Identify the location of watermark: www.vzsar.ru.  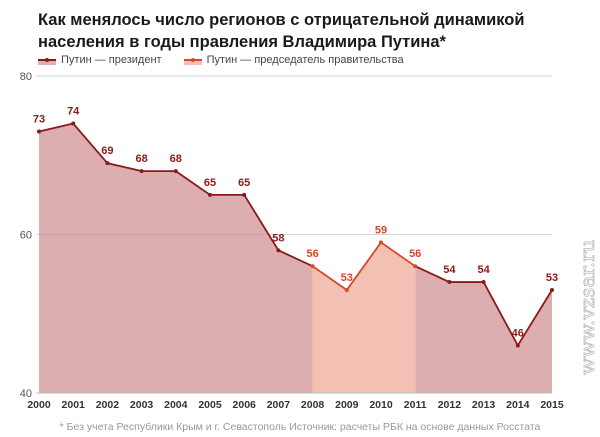
(587, 307).